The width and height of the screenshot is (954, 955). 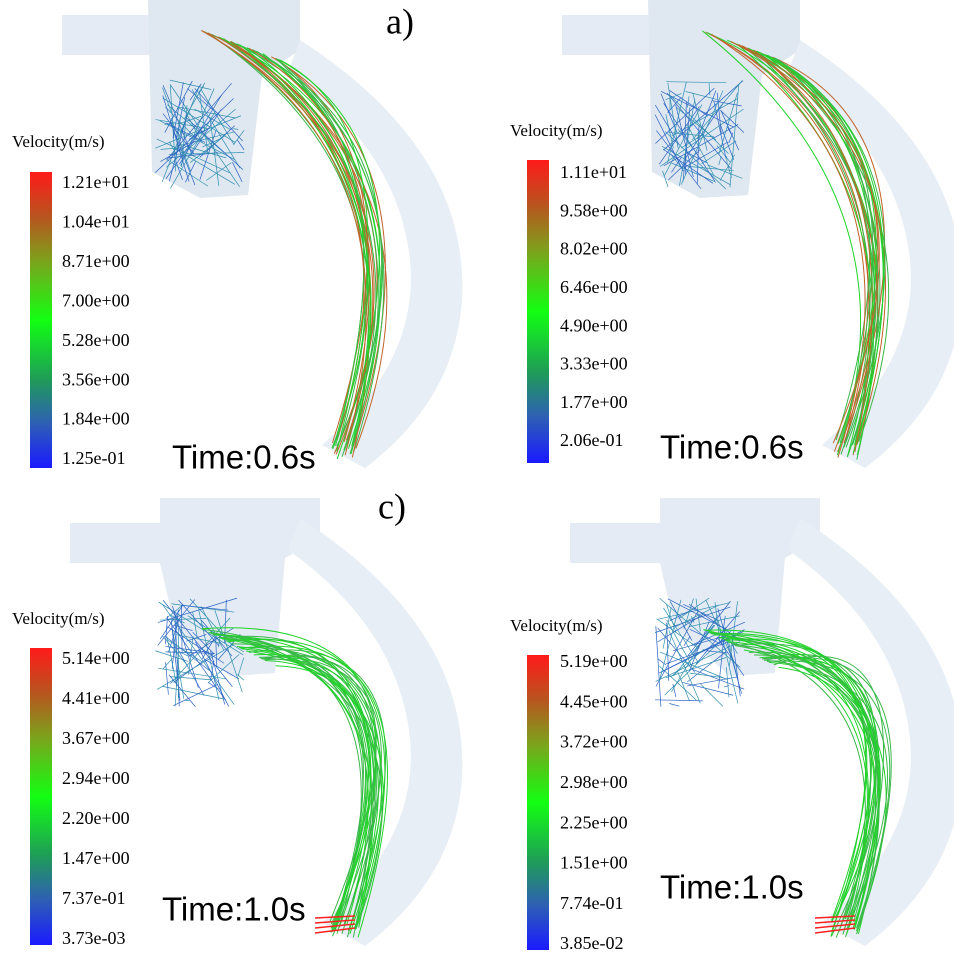 I want to click on legend-title: Velocity(m/s), so click(x=556, y=130).